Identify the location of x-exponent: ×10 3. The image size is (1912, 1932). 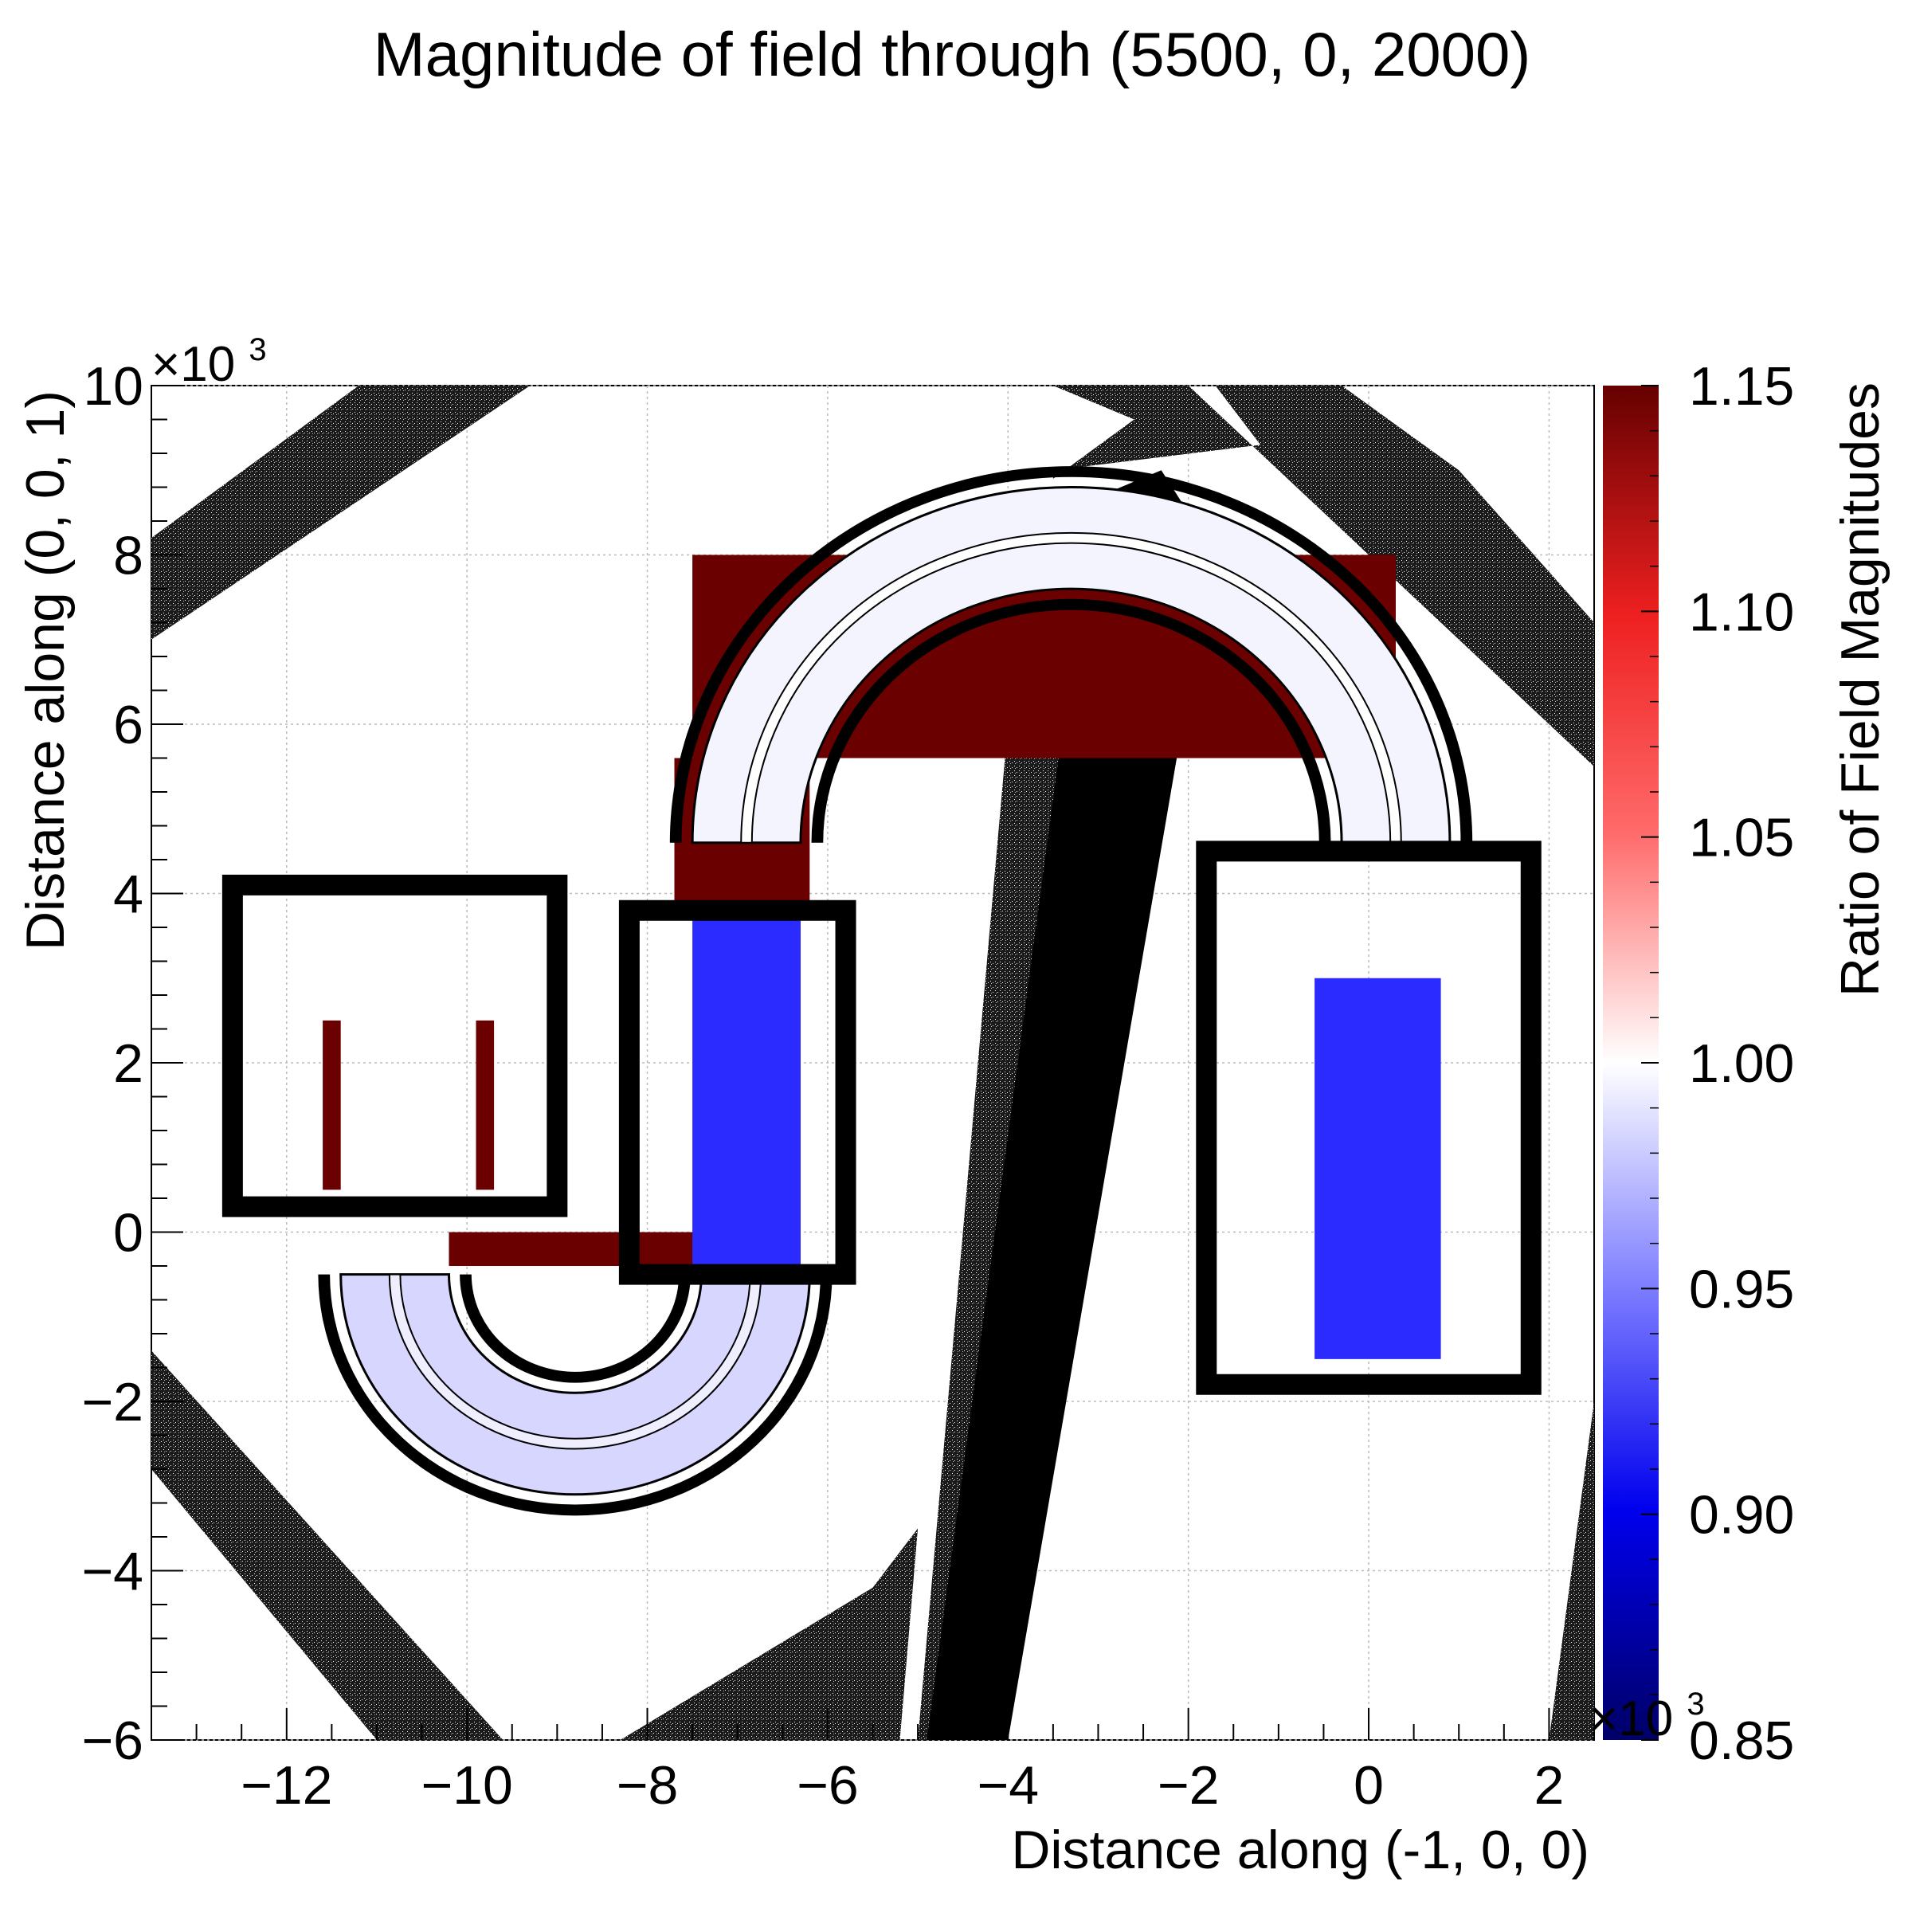
(1647, 1716).